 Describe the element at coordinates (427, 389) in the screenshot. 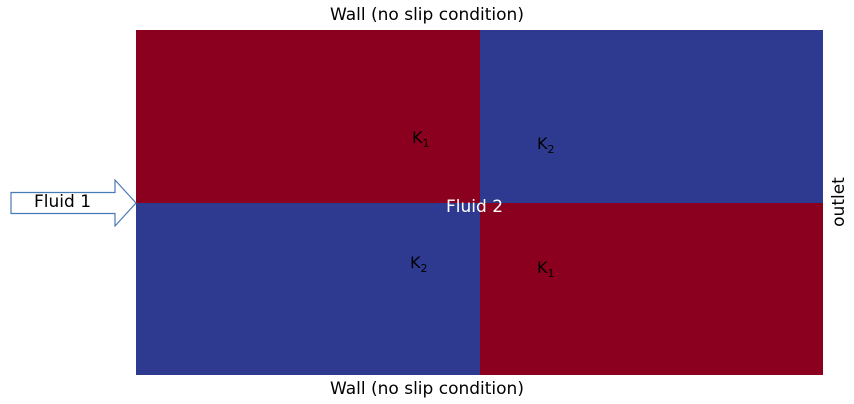

I see `bottom-wall-label: Wall (no slip condition)` at that location.